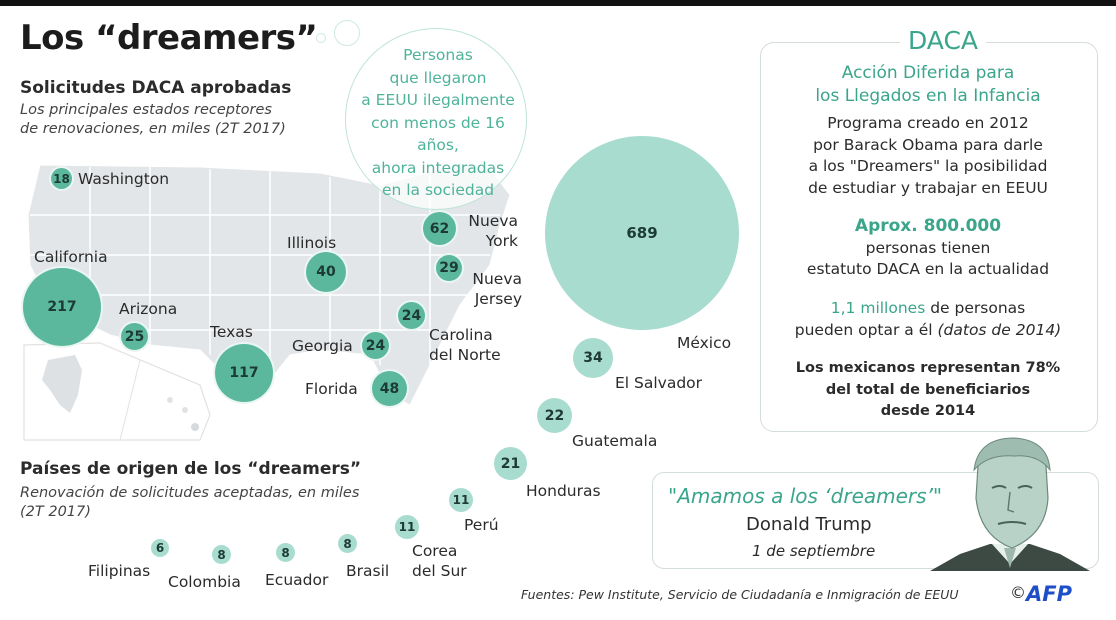 The image size is (1116, 620). What do you see at coordinates (326, 272) in the screenshot?
I see `bubble-illinois: 40` at bounding box center [326, 272].